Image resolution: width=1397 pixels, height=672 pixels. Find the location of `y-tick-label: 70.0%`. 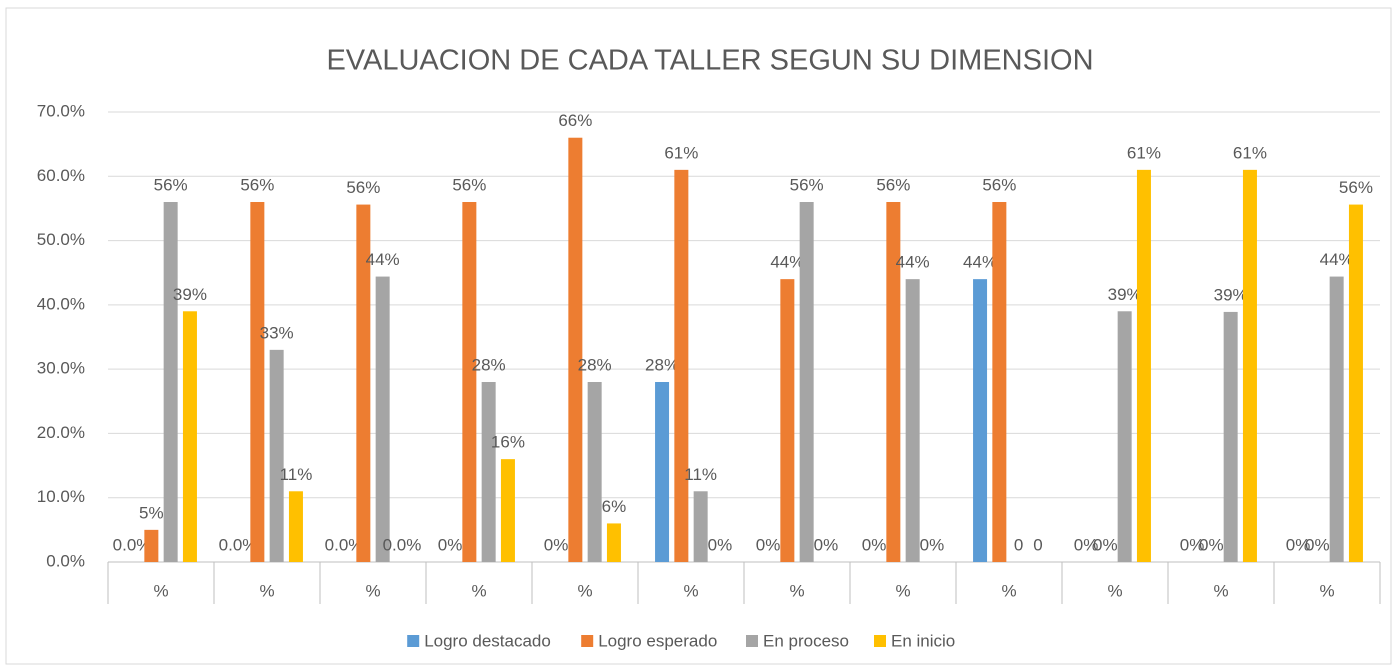

y-tick-label: 70.0% is located at coordinates (61, 110).